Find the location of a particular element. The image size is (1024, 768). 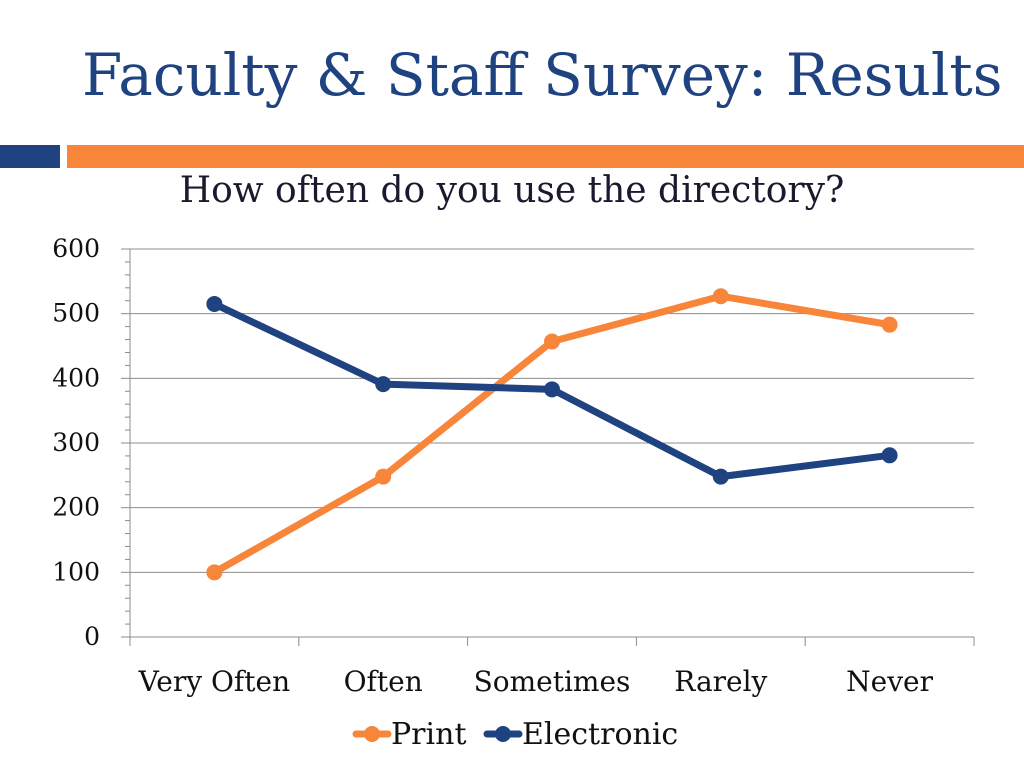

y-tick-label: 200 is located at coordinates (76, 507).